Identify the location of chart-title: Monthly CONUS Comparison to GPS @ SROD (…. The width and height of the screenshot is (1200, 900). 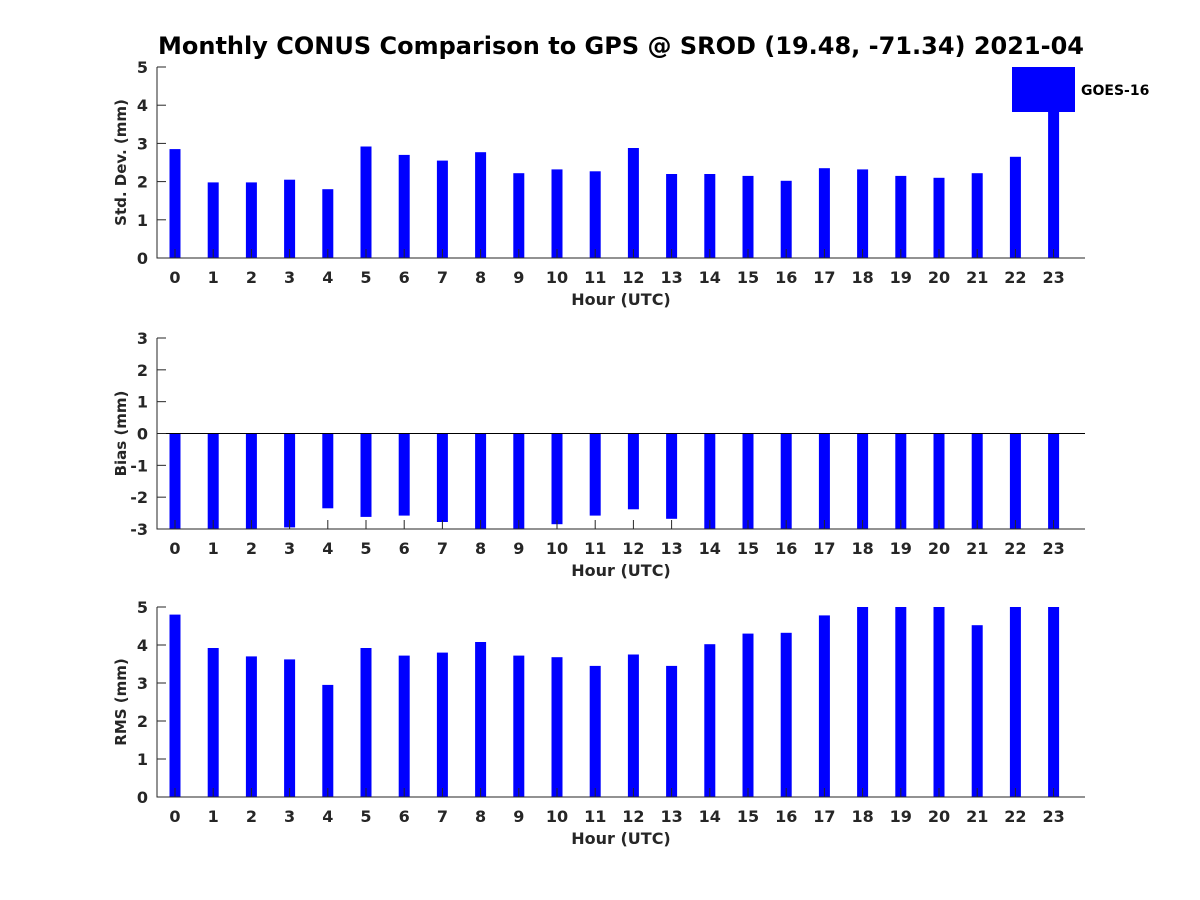
(621, 46).